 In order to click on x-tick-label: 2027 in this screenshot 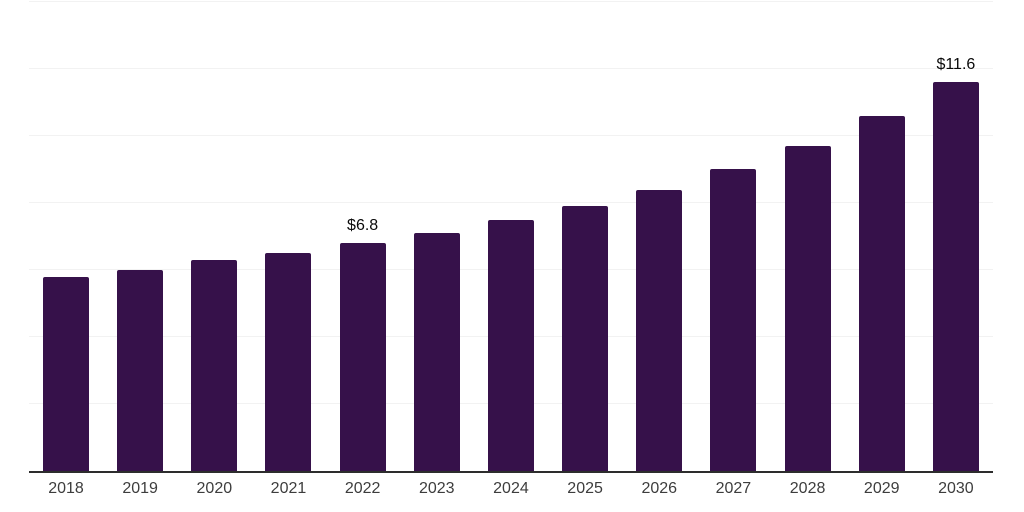, I will do `click(733, 488)`.